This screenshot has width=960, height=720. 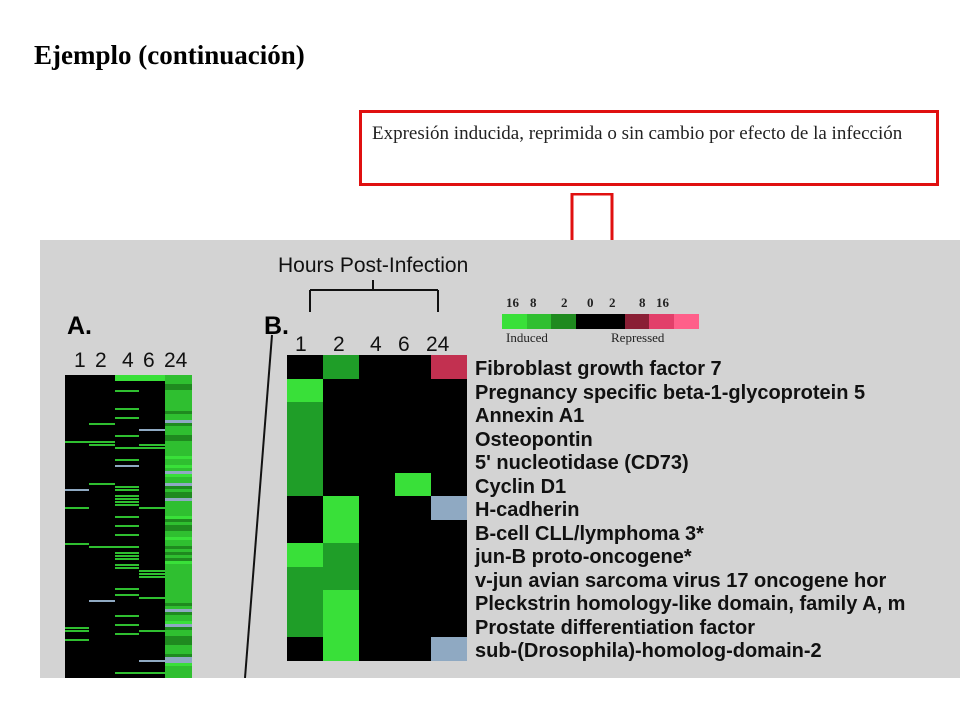 What do you see at coordinates (530, 416) in the screenshot?
I see `gene-label: Annexin A1` at bounding box center [530, 416].